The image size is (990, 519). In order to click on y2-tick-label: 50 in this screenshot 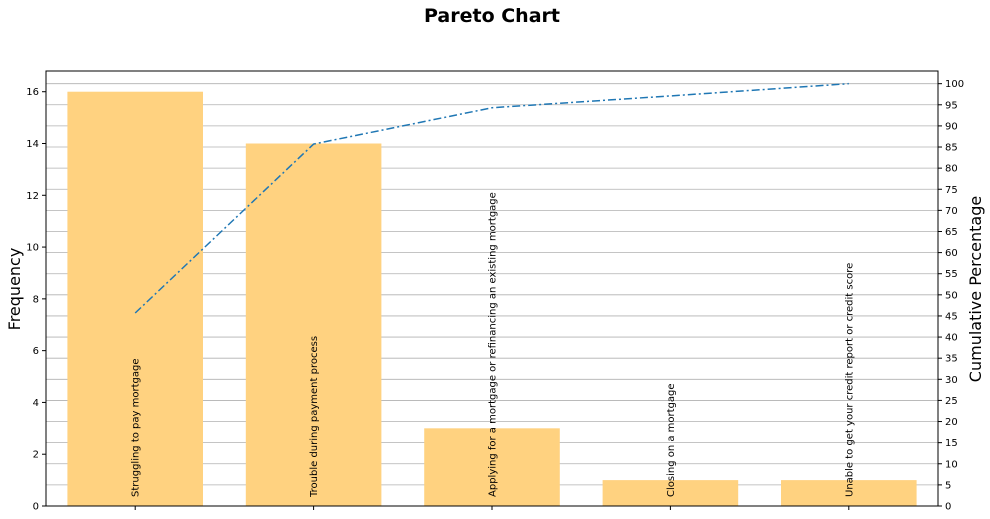, I will do `click(951, 295)`.